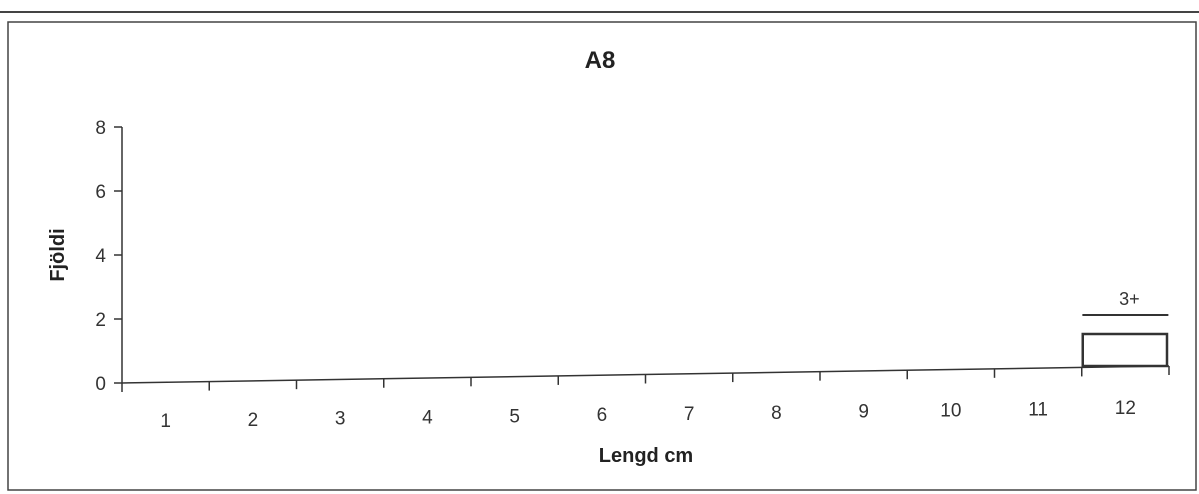 The image size is (1199, 494). What do you see at coordinates (1038, 409) in the screenshot?
I see `x-tick-label: 11` at bounding box center [1038, 409].